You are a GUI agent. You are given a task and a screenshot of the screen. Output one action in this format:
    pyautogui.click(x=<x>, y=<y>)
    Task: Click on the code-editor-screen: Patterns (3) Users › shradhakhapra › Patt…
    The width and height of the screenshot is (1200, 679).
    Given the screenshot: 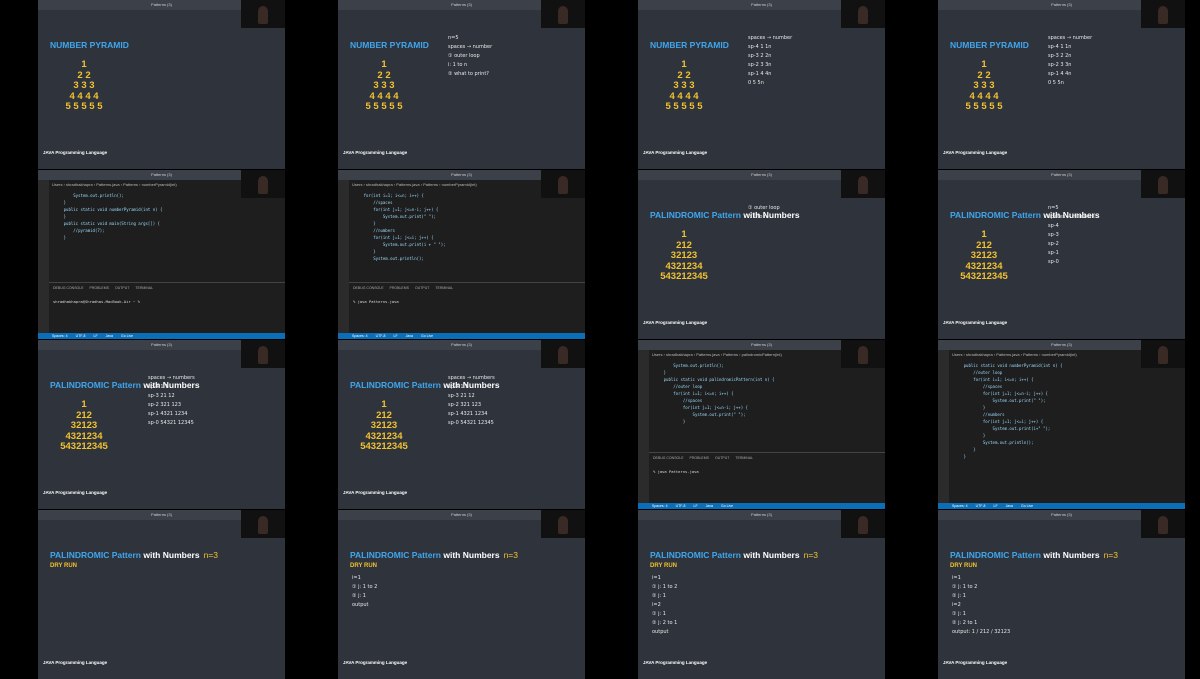 What is the action you would take?
    pyautogui.click(x=461, y=254)
    